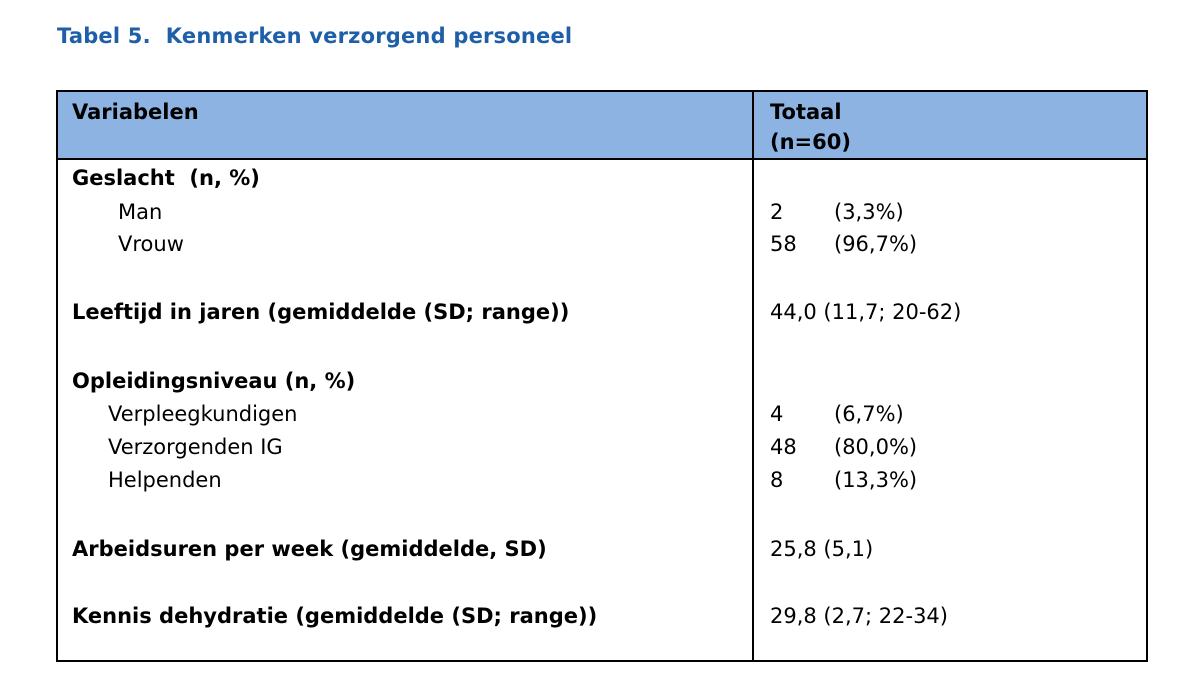 Image resolution: width=1200 pixels, height=694 pixels. I want to click on opleiding-helpend-label: Helpenden, so click(165, 480).